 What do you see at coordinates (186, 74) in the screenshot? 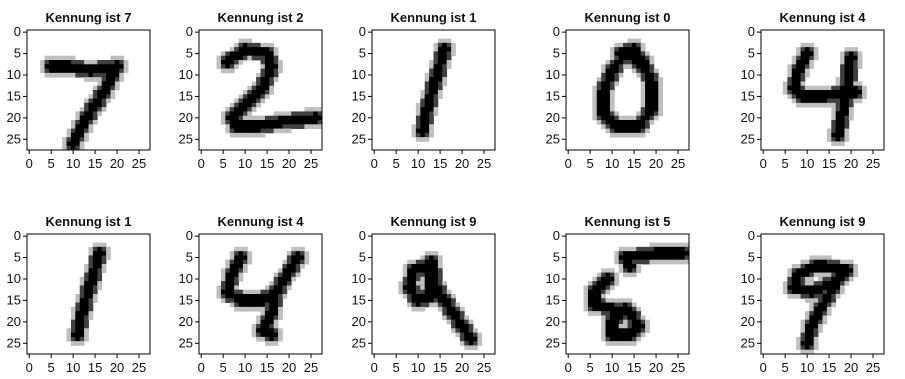
I see `y-tick-label: 10` at bounding box center [186, 74].